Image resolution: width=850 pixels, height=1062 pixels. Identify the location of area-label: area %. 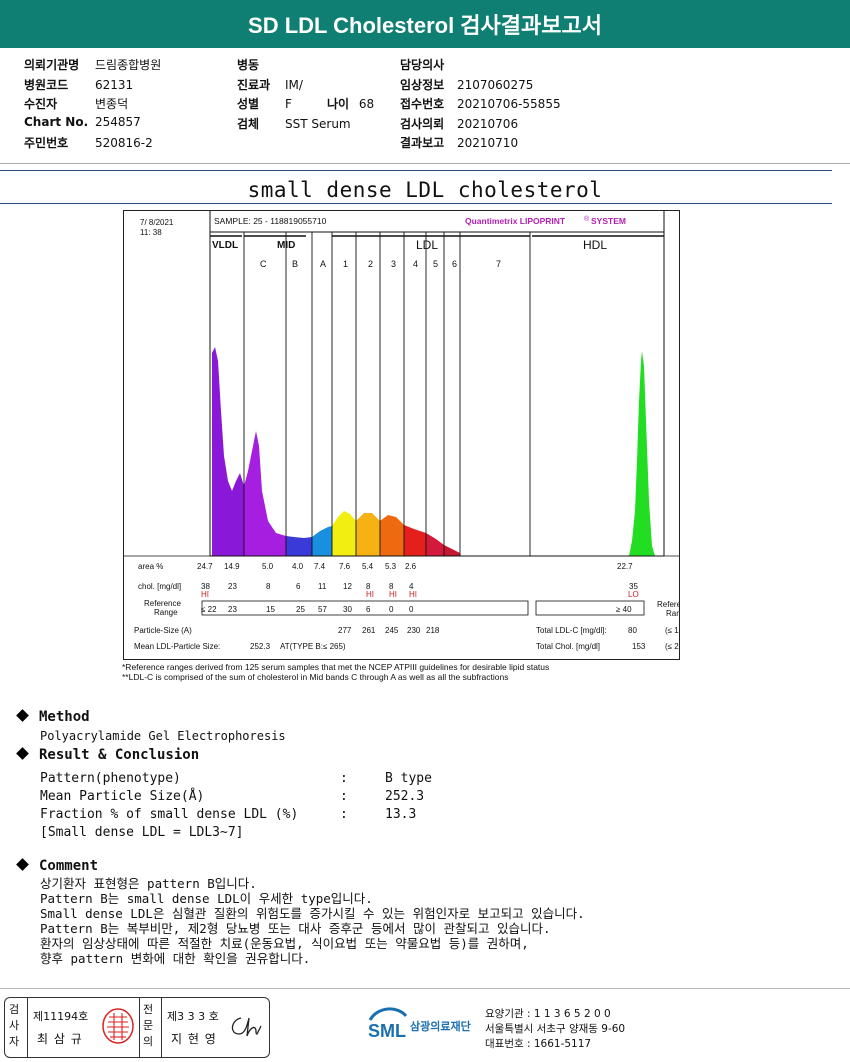
(150, 566).